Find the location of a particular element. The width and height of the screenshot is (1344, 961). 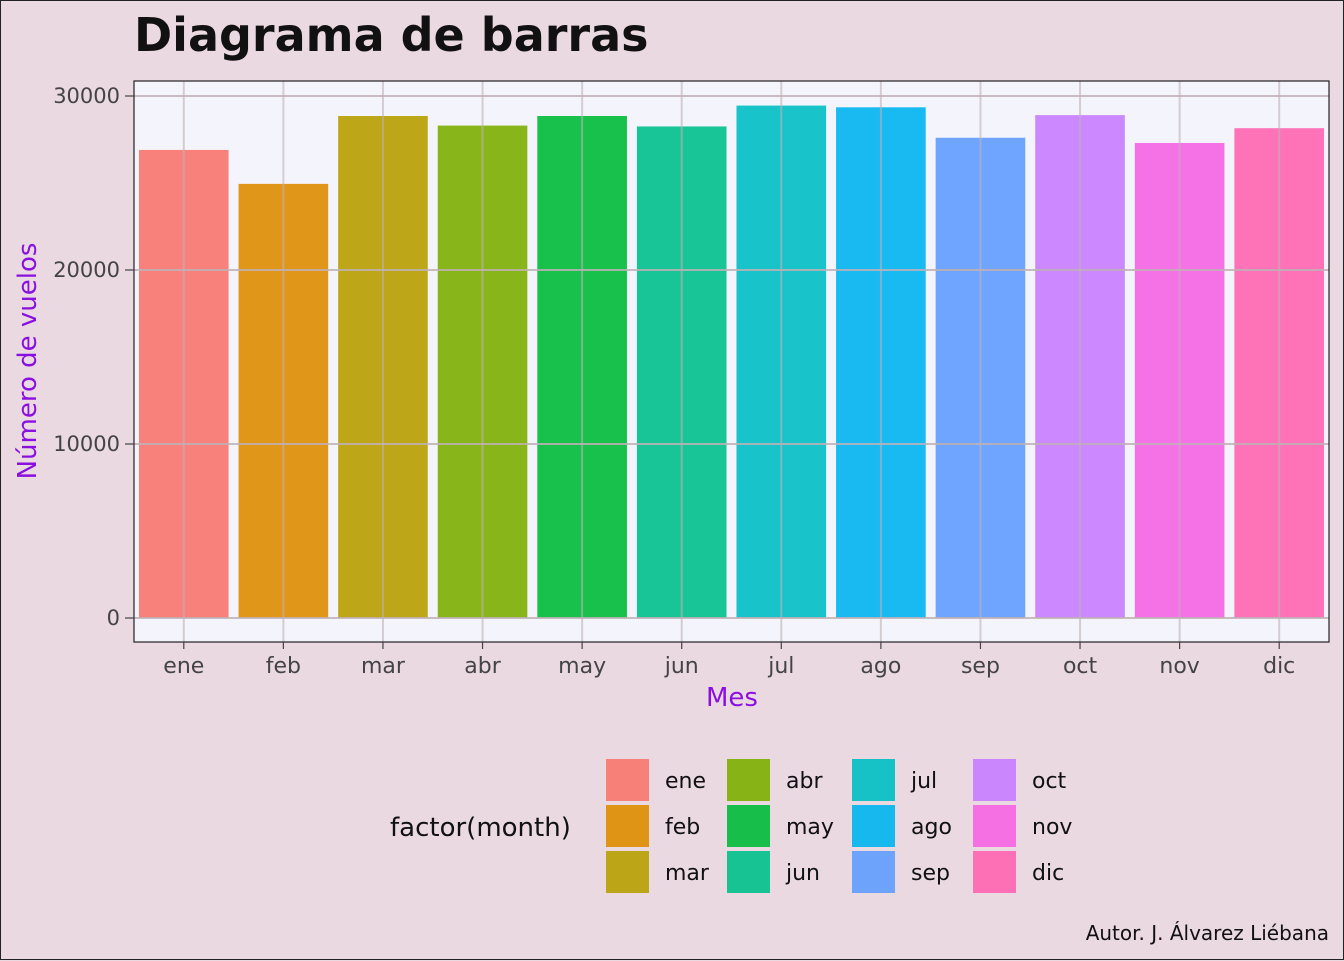

legend-key-dic is located at coordinates (994, 872).